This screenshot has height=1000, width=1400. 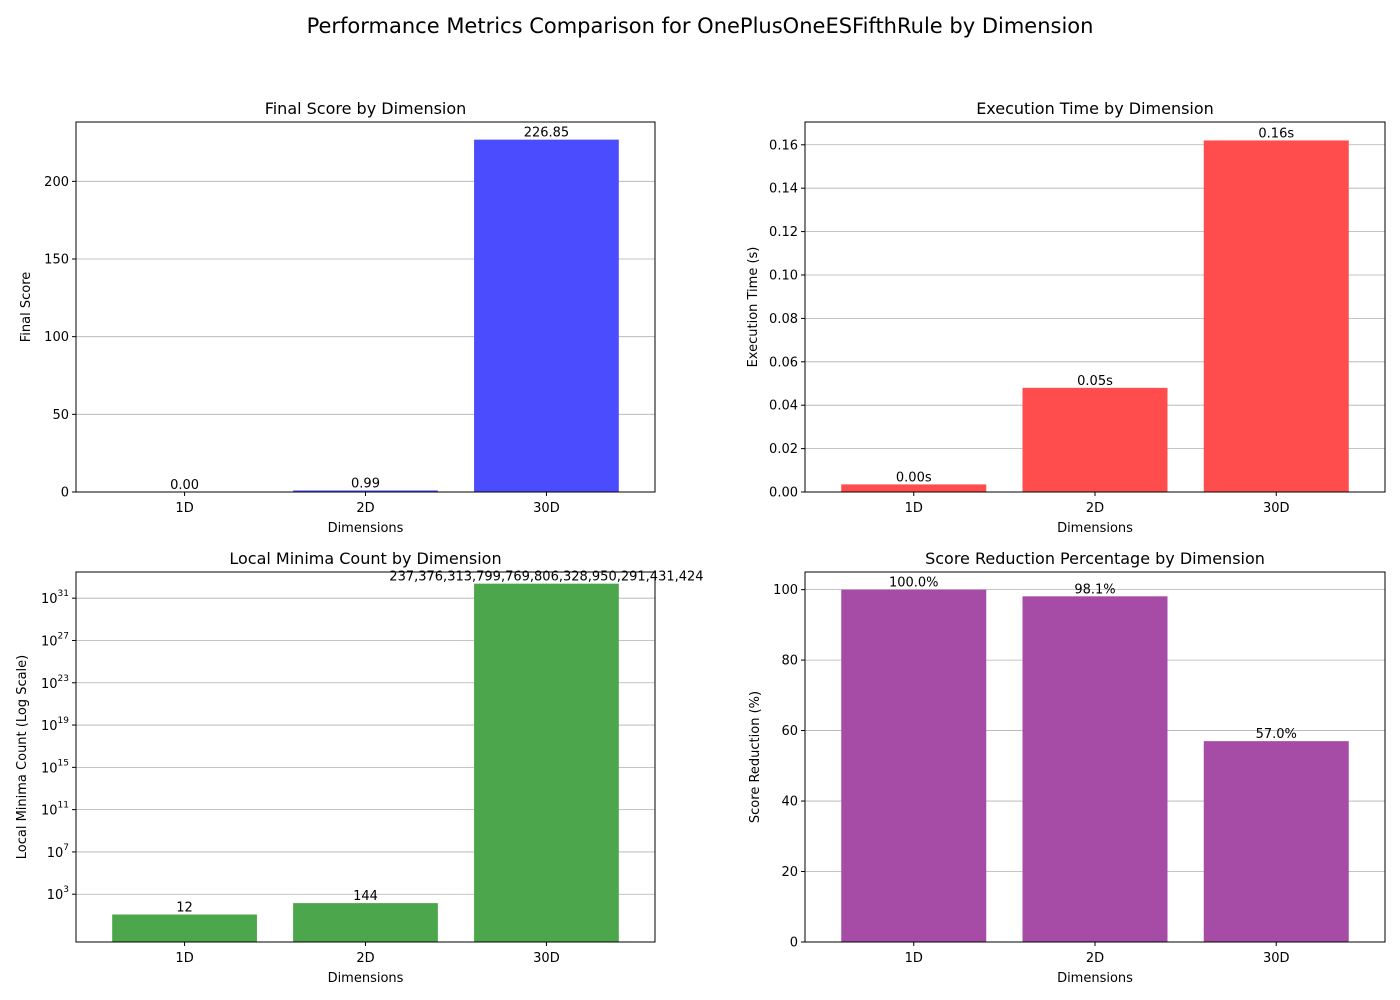 I want to click on chart-title: Execution Time by Dimension, so click(x=1095, y=108).